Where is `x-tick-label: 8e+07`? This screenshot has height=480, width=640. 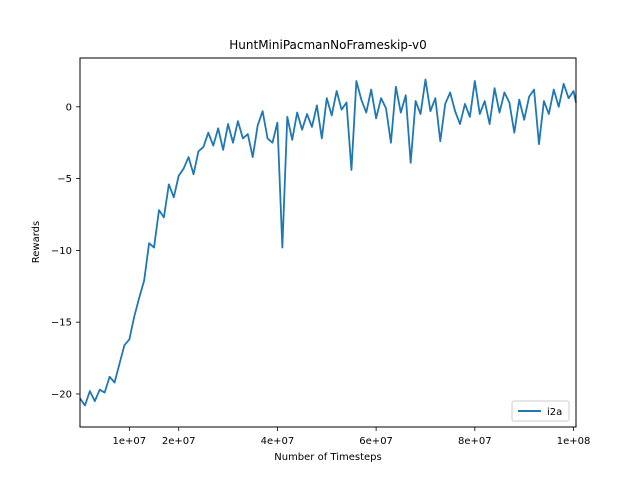 x-tick-label: 8e+07 is located at coordinates (475, 441).